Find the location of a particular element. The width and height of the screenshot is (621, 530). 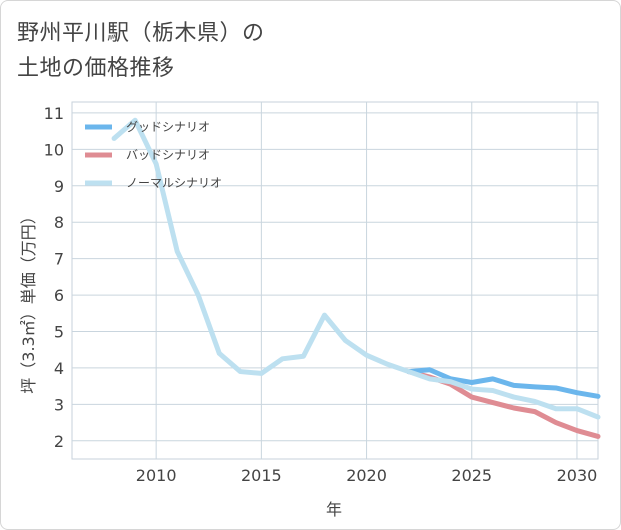

x-tick-label: 2015 is located at coordinates (261, 475).